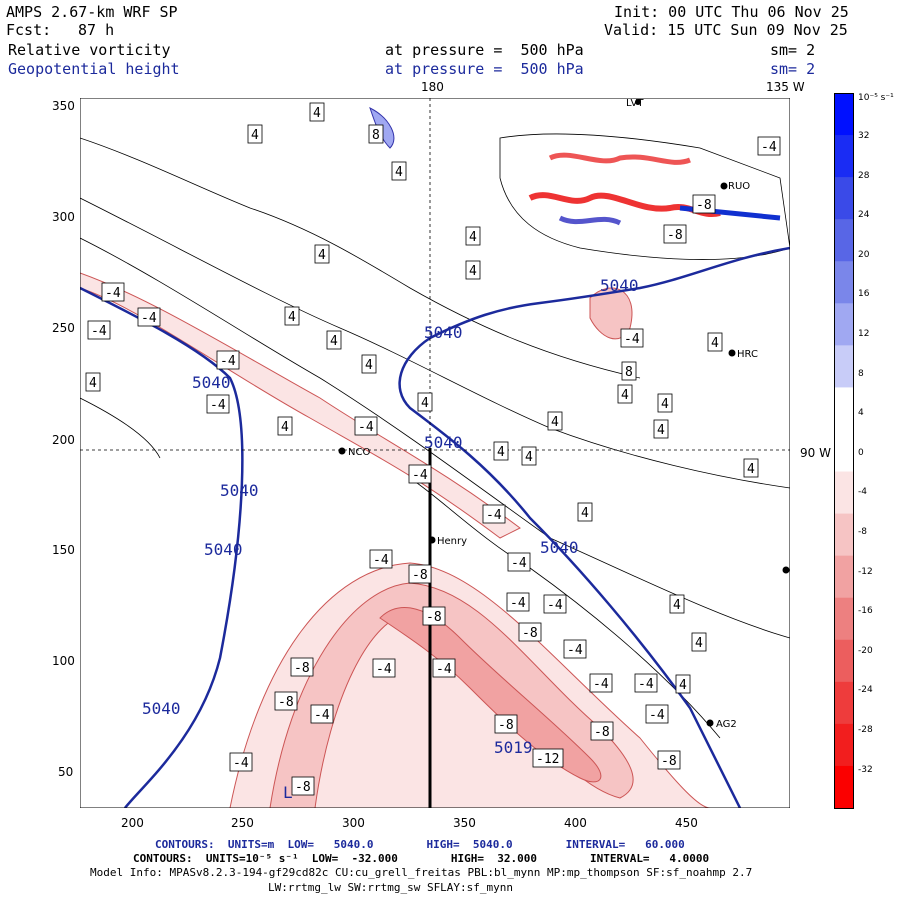 Image resolution: width=900 pixels, height=900 pixels. Describe the element at coordinates (724, 186) in the screenshot. I see `station-dot-ruo` at that location.